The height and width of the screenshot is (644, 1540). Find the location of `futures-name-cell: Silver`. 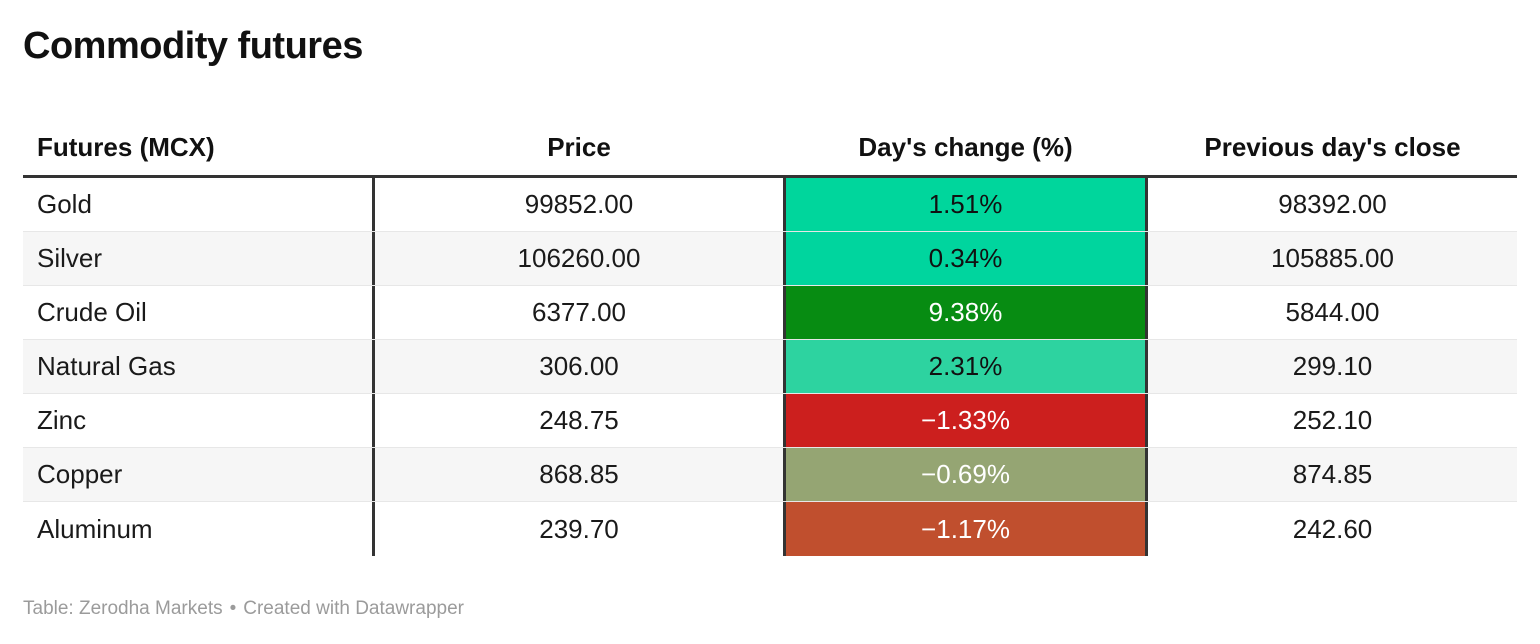

futures-name-cell: Silver is located at coordinates (199, 258).